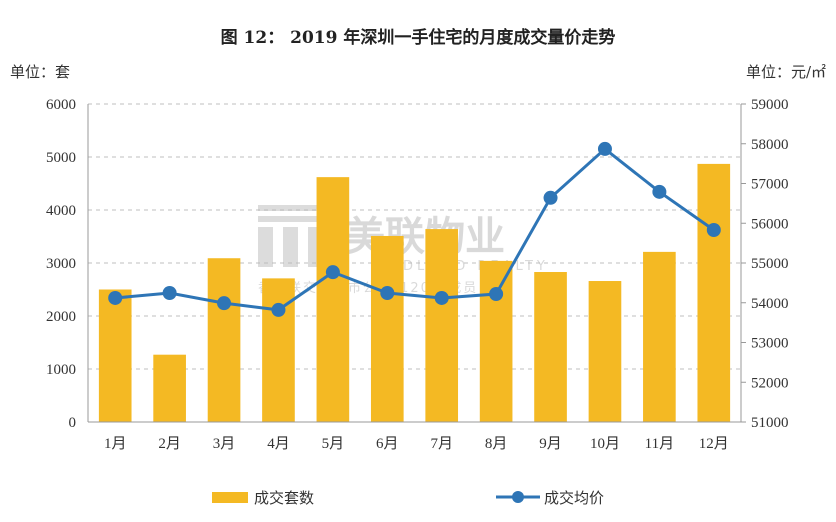 Image resolution: width=836 pixels, height=522 pixels. I want to click on legend-swatch-bar, so click(230, 497).